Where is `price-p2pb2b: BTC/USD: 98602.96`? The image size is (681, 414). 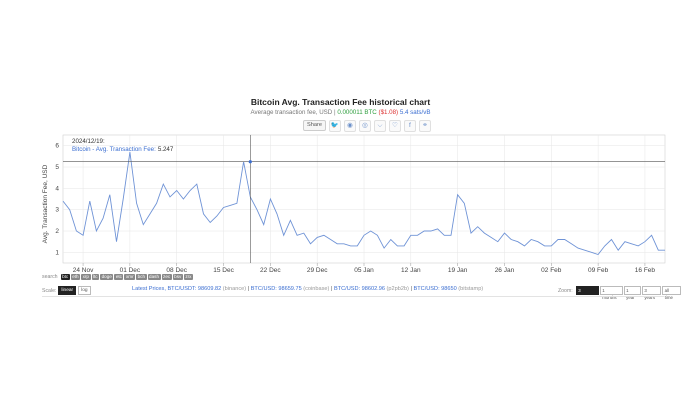
price-p2pb2b: BTC/USD: 98602.96 is located at coordinates (359, 289).